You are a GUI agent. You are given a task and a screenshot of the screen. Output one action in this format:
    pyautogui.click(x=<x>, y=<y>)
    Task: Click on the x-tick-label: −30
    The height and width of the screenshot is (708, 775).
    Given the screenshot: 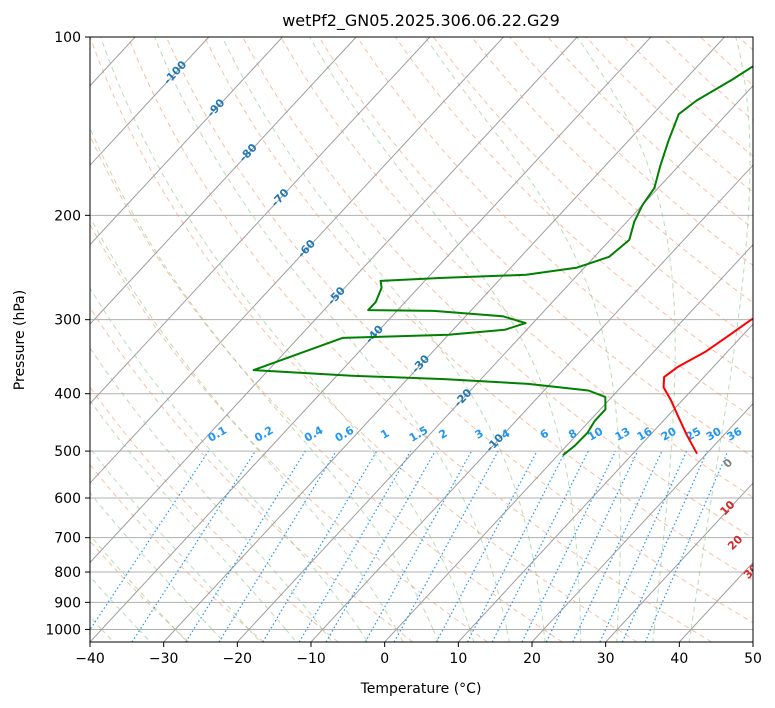 What is the action you would take?
    pyautogui.click(x=164, y=659)
    